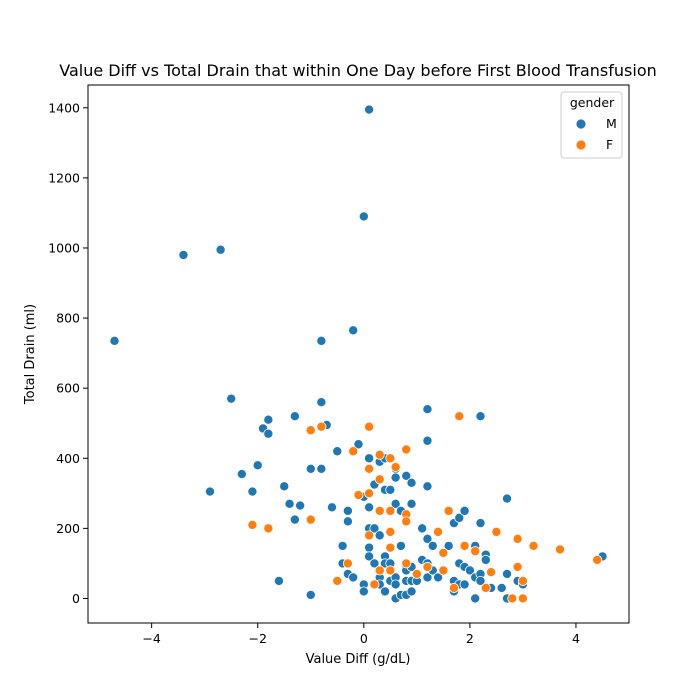  What do you see at coordinates (258, 638) in the screenshot?
I see `x-tick-label: −2` at bounding box center [258, 638].